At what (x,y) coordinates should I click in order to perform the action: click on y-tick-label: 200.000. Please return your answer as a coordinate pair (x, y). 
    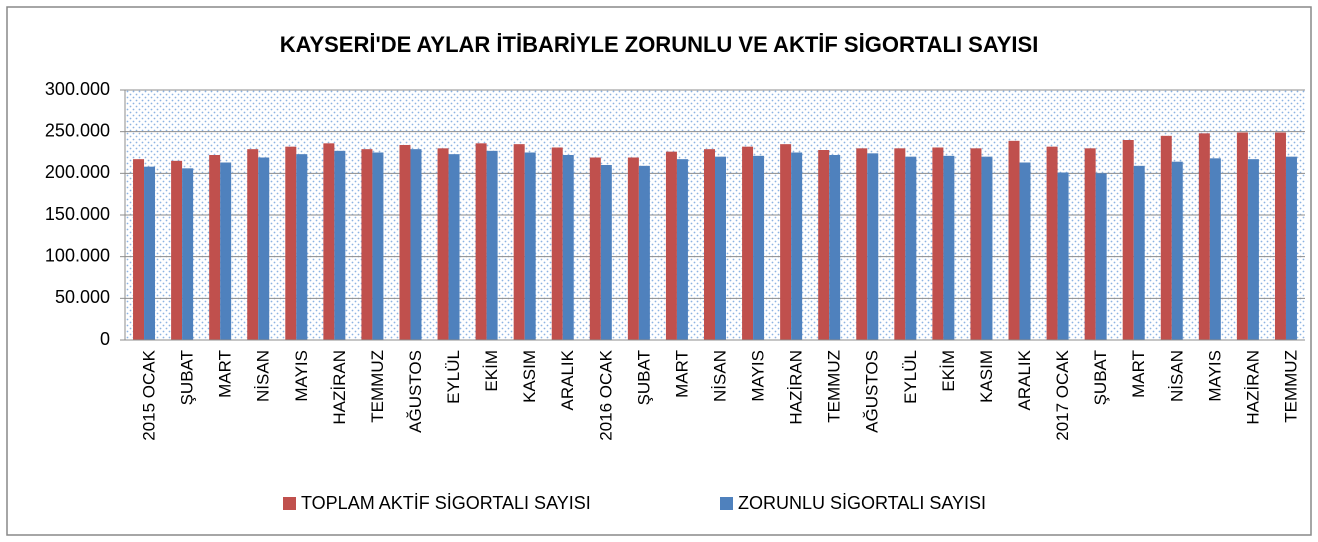
    Looking at the image, I should click on (77, 172).